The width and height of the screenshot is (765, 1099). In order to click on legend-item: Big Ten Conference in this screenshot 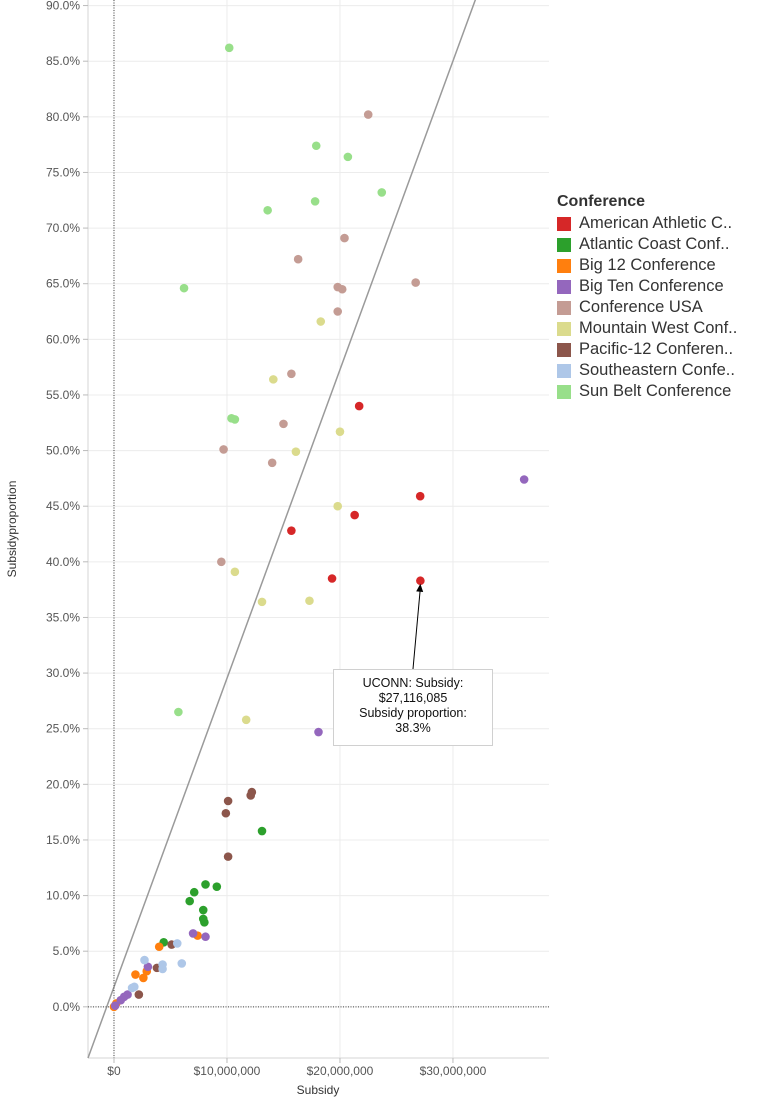, I will do `click(647, 286)`.